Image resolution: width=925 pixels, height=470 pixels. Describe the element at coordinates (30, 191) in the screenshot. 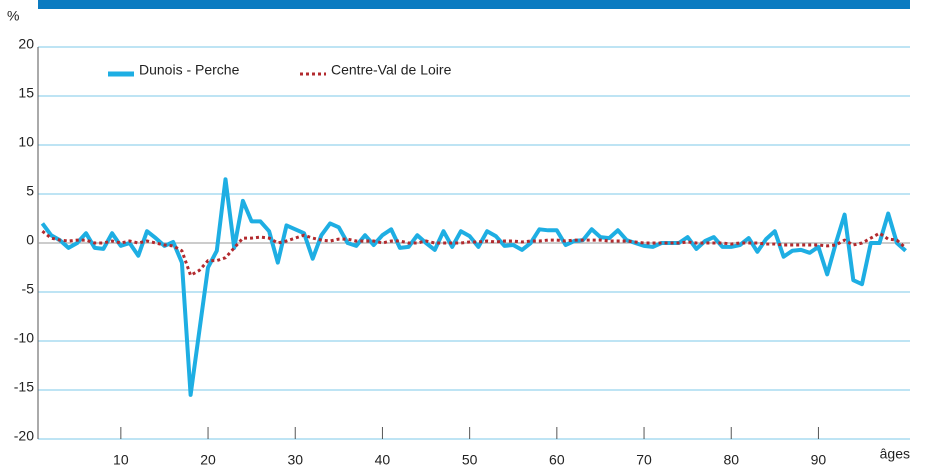

I see `y-tick-label: 5` at that location.